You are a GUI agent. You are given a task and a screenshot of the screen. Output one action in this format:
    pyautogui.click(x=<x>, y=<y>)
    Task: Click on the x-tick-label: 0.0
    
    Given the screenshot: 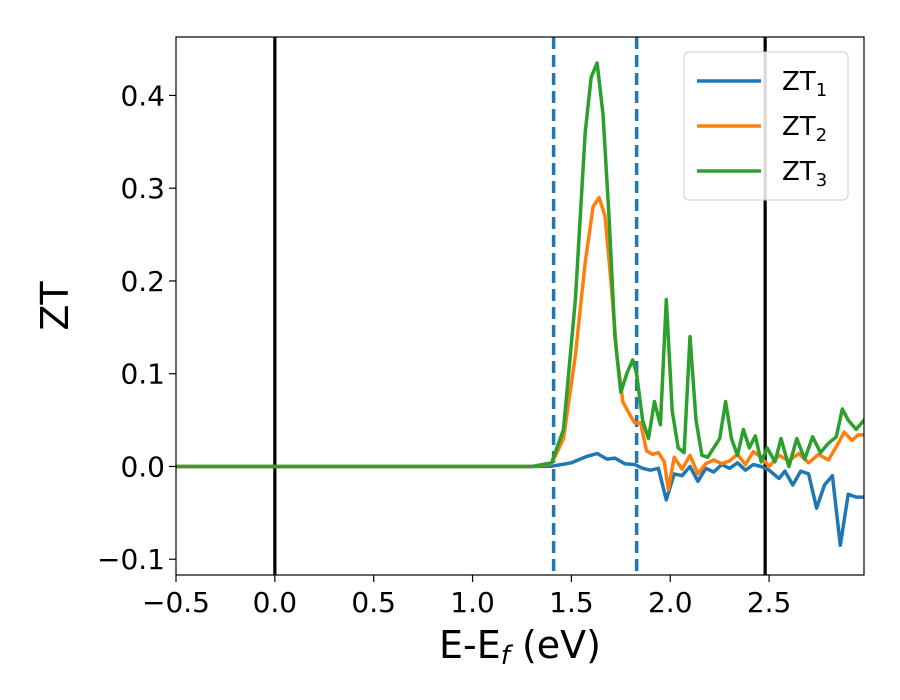 What is the action you would take?
    pyautogui.click(x=275, y=602)
    